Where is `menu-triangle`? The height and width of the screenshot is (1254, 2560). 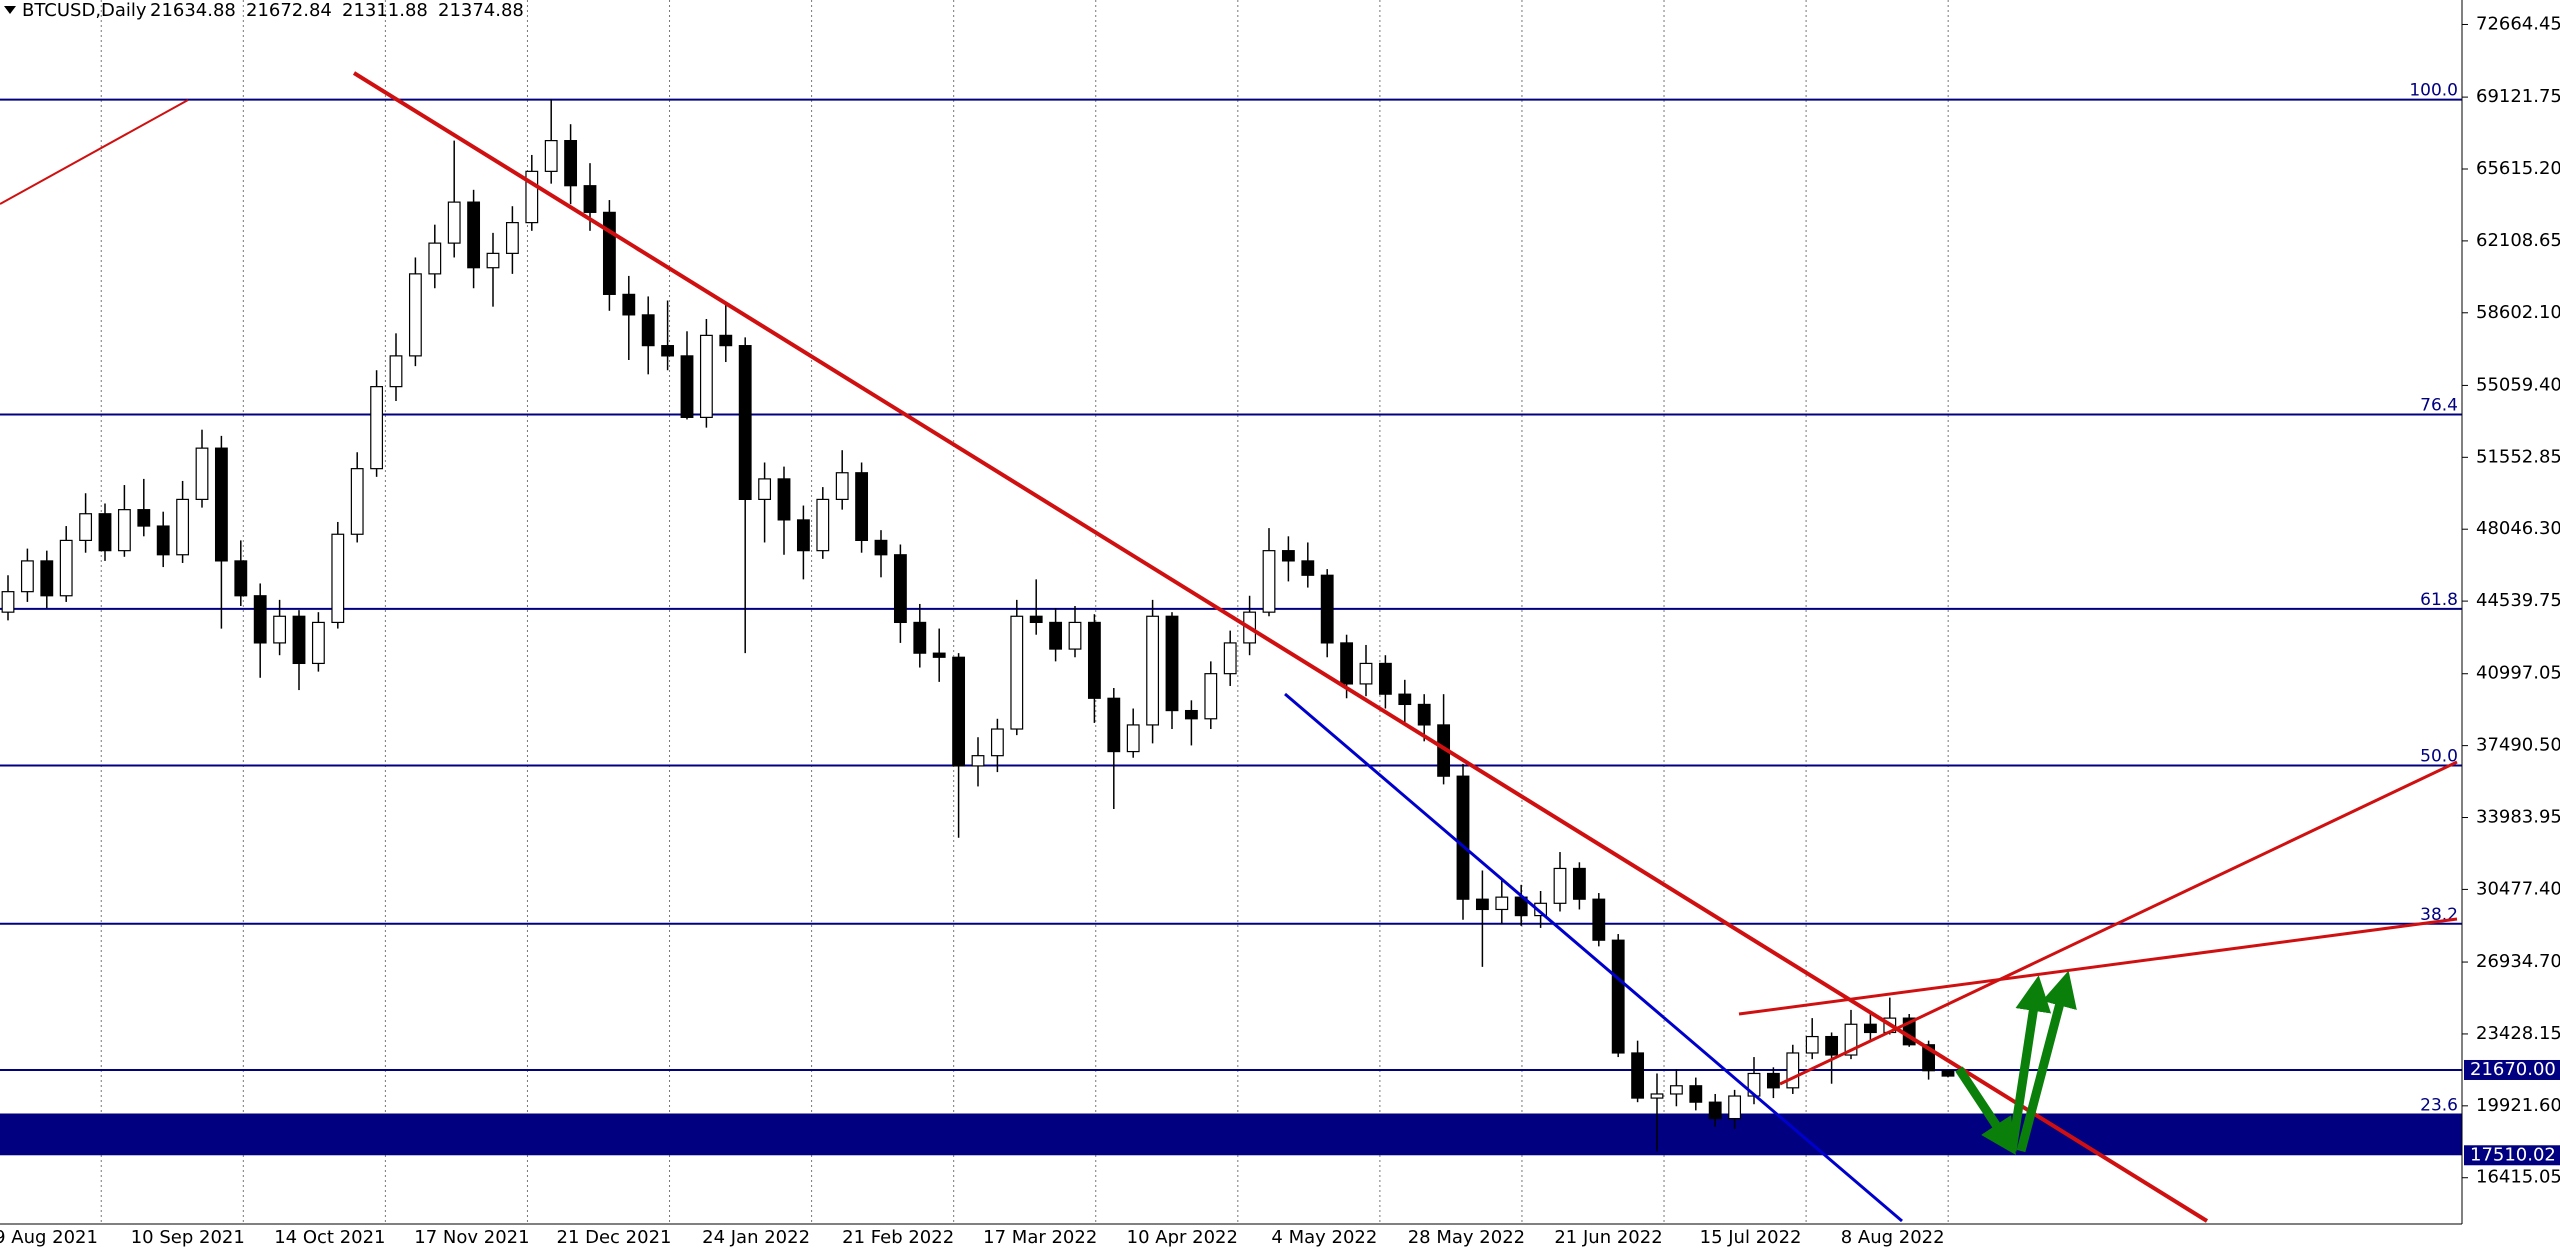 menu-triangle is located at coordinates (10, 10).